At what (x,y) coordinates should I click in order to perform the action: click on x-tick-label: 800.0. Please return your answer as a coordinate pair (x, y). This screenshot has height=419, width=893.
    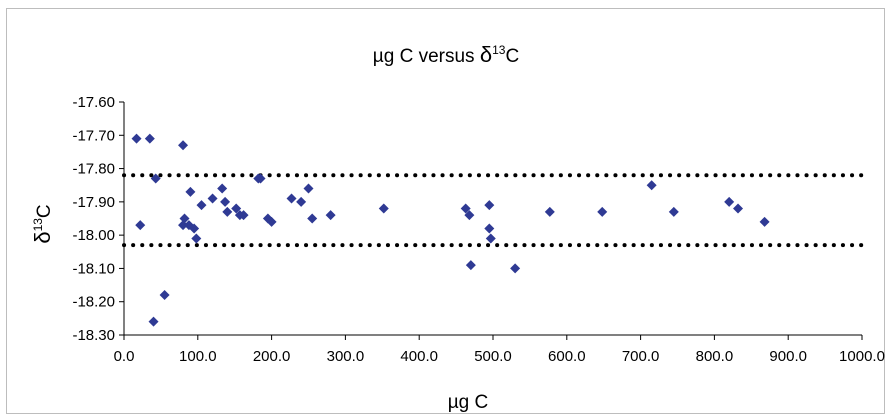
    Looking at the image, I should click on (715, 356).